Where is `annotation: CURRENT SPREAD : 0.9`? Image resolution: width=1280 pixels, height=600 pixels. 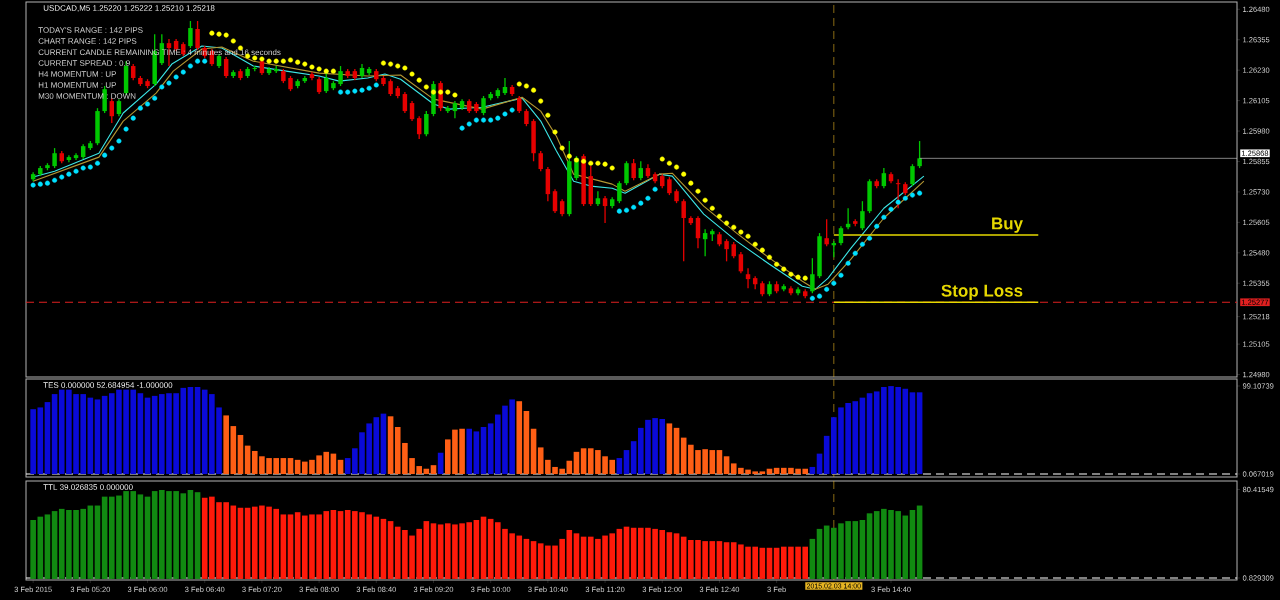
annotation: CURRENT SPREAD : 0.9 is located at coordinates (84, 63).